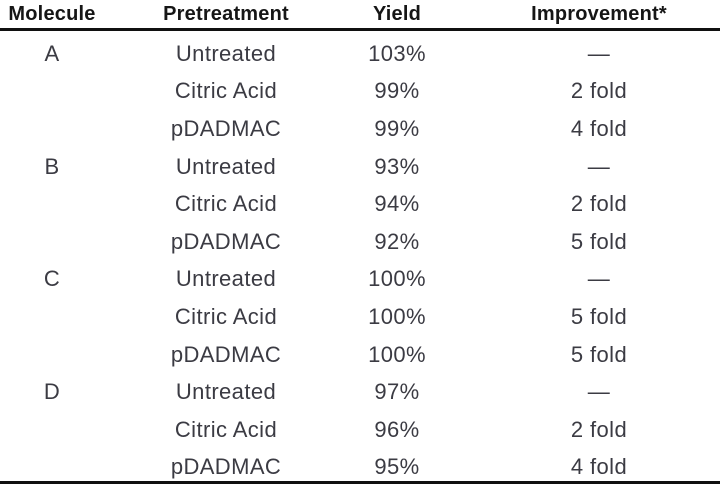 The width and height of the screenshot is (720, 484). I want to click on cell-molecule: B, so click(52, 166).